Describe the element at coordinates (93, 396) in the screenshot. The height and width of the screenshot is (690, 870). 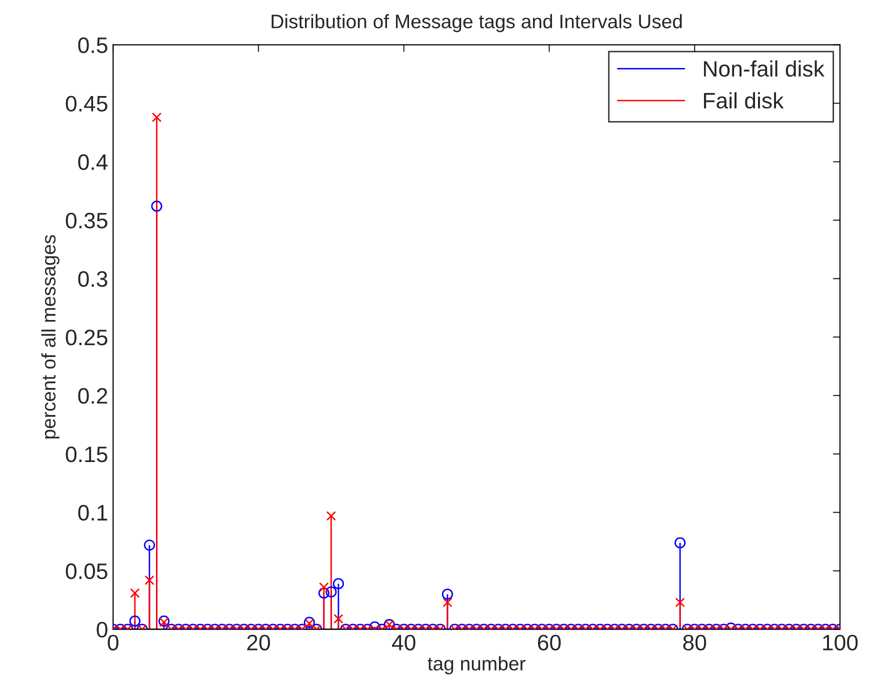
I see `y-tick-label: 0.2` at that location.